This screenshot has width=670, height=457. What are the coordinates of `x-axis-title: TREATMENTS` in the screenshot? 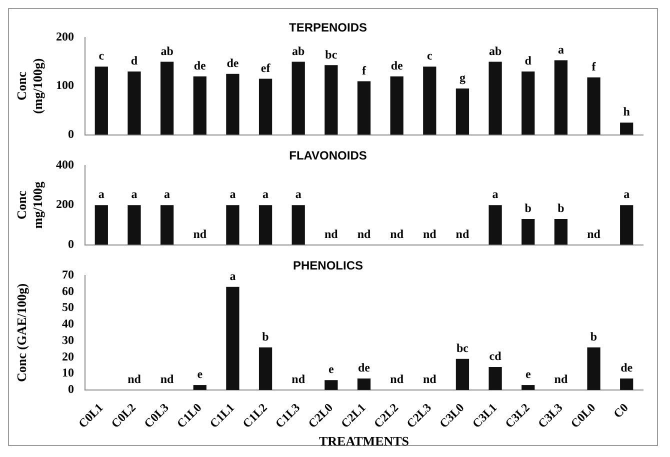 It's located at (364, 441).